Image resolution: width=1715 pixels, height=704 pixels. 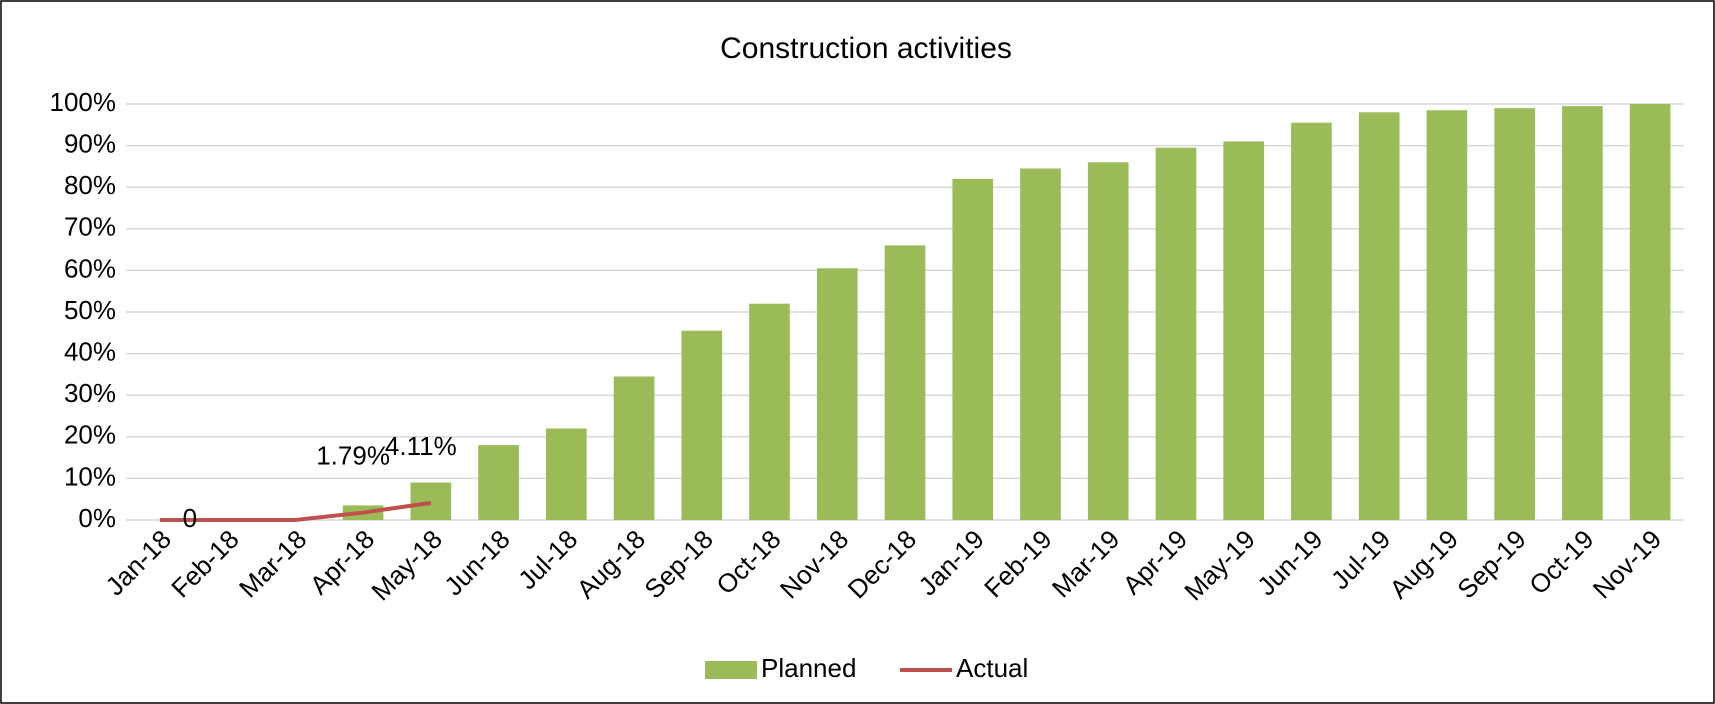 I want to click on y-tick-label: 30%, so click(x=90, y=393).